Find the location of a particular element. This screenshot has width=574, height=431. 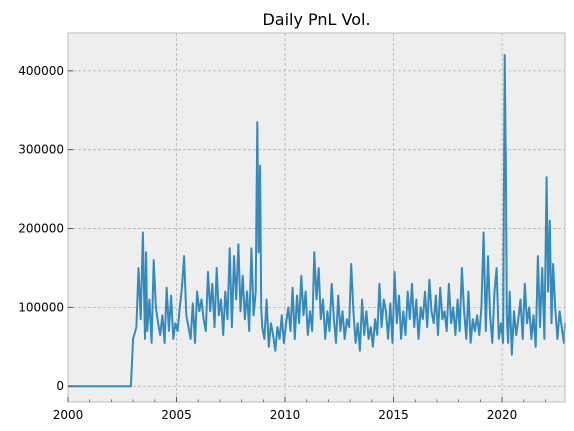

y-axis-ticks: 0 100000 200000 300000 400000 is located at coordinates (45, 228).